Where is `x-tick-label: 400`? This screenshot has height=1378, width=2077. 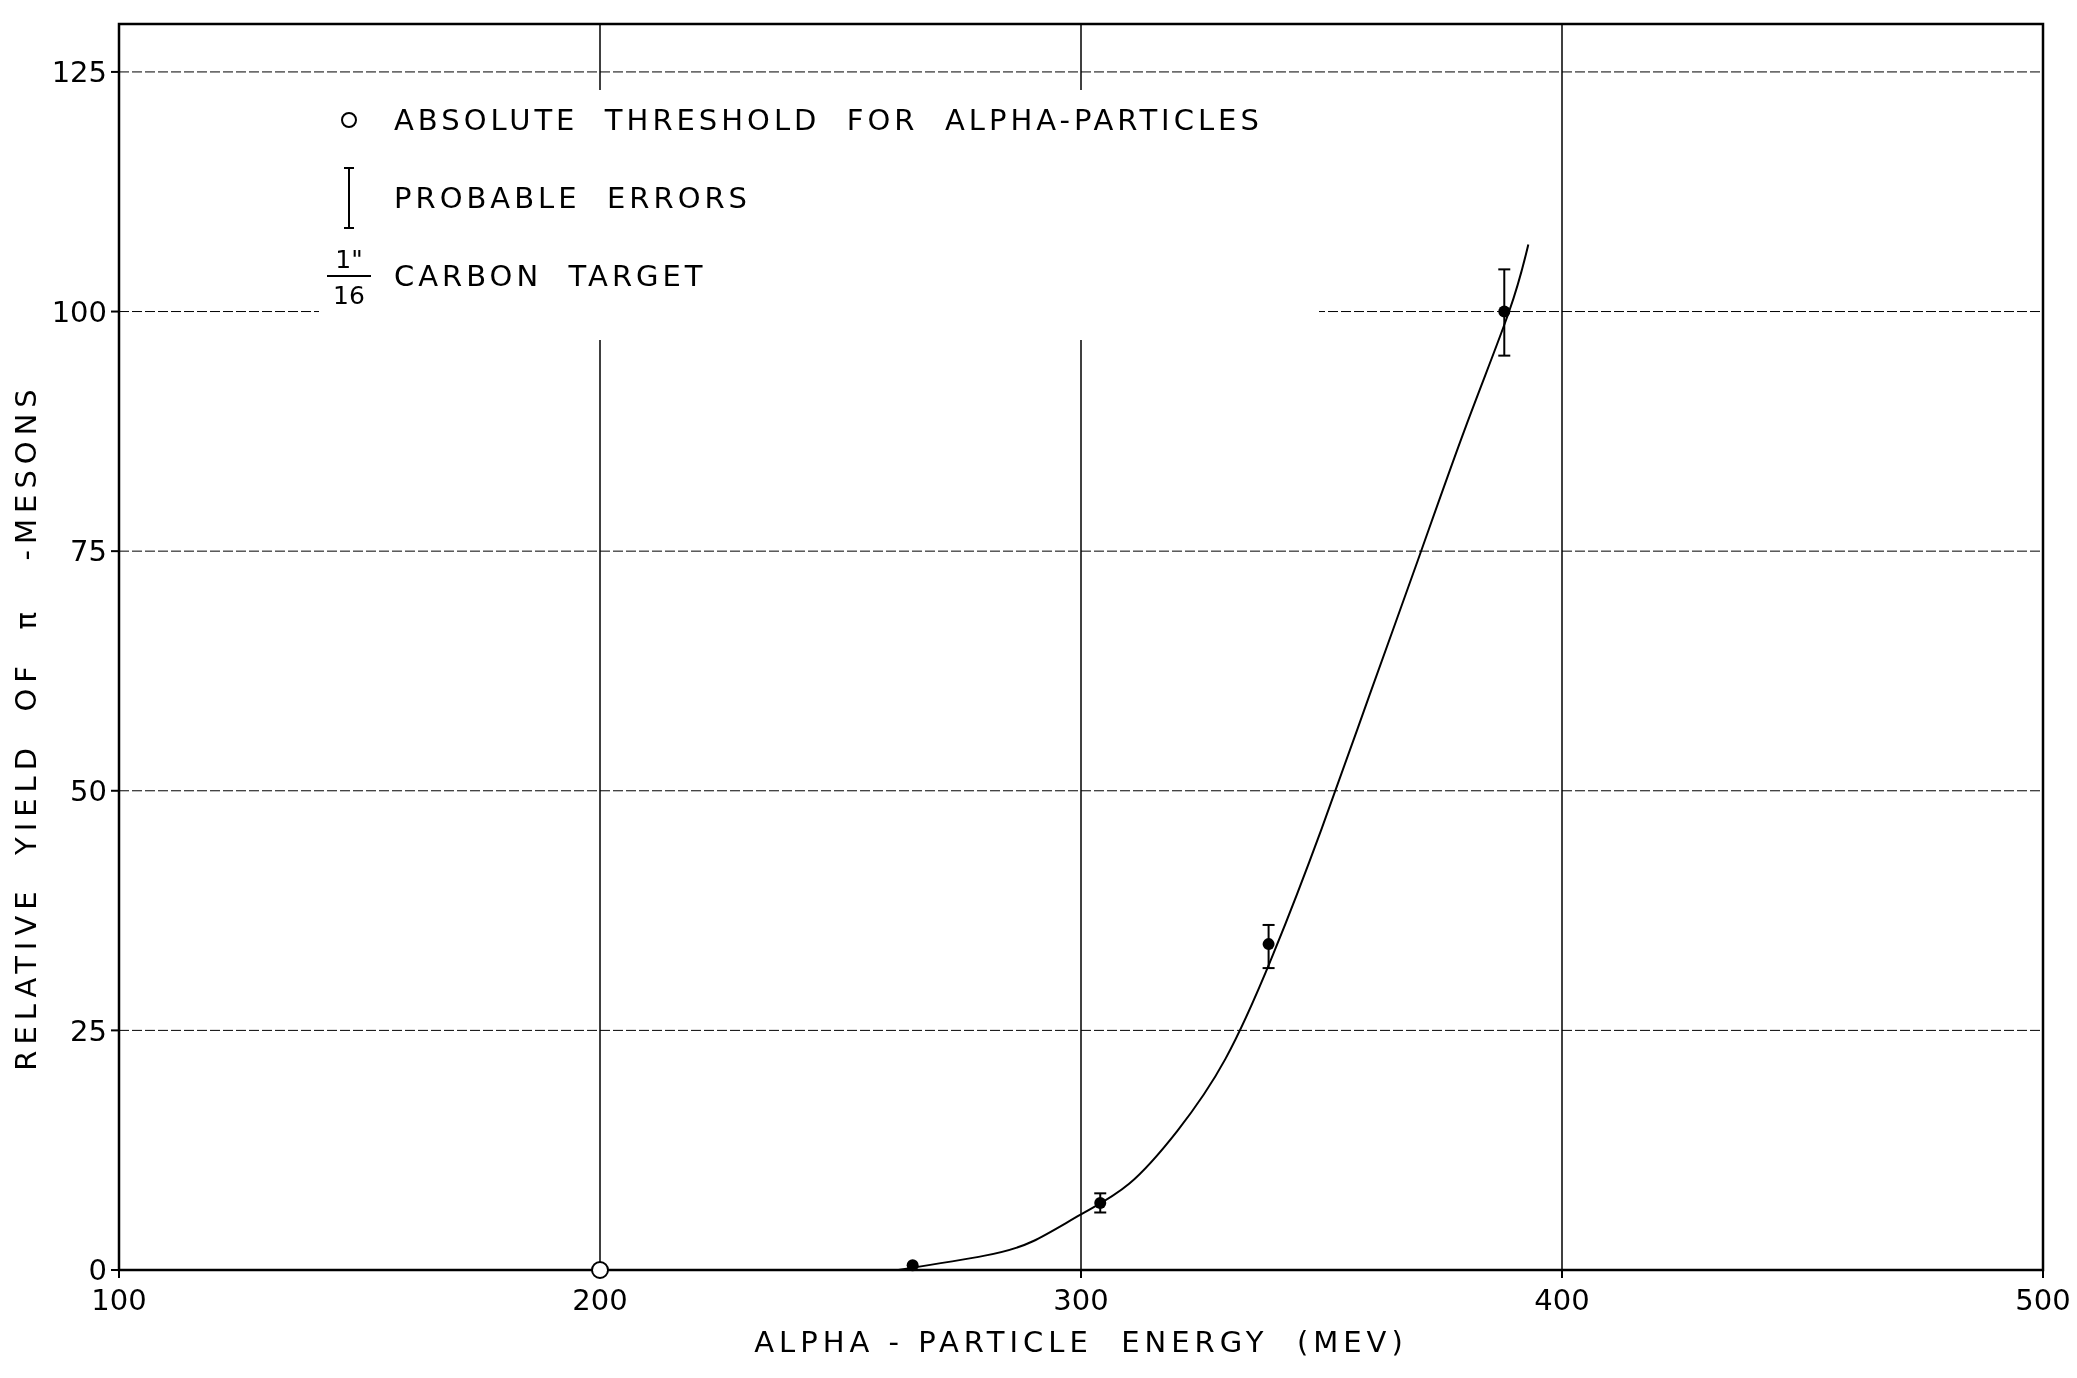 x-tick-label: 400 is located at coordinates (1562, 1300).